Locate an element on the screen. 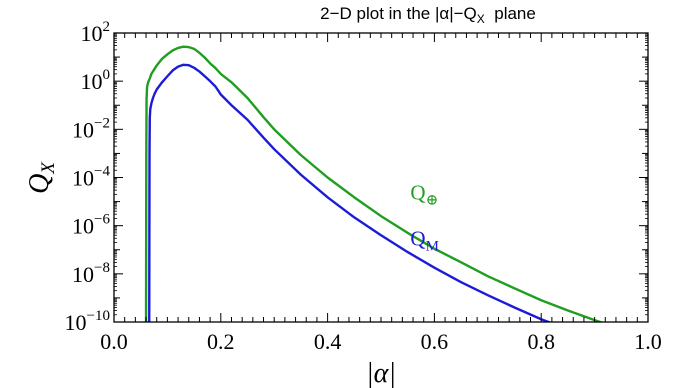 Image resolution: width=689 pixels, height=388 pixels. chart-title: 2−D plot in the |α|−QX plane is located at coordinates (428, 15).